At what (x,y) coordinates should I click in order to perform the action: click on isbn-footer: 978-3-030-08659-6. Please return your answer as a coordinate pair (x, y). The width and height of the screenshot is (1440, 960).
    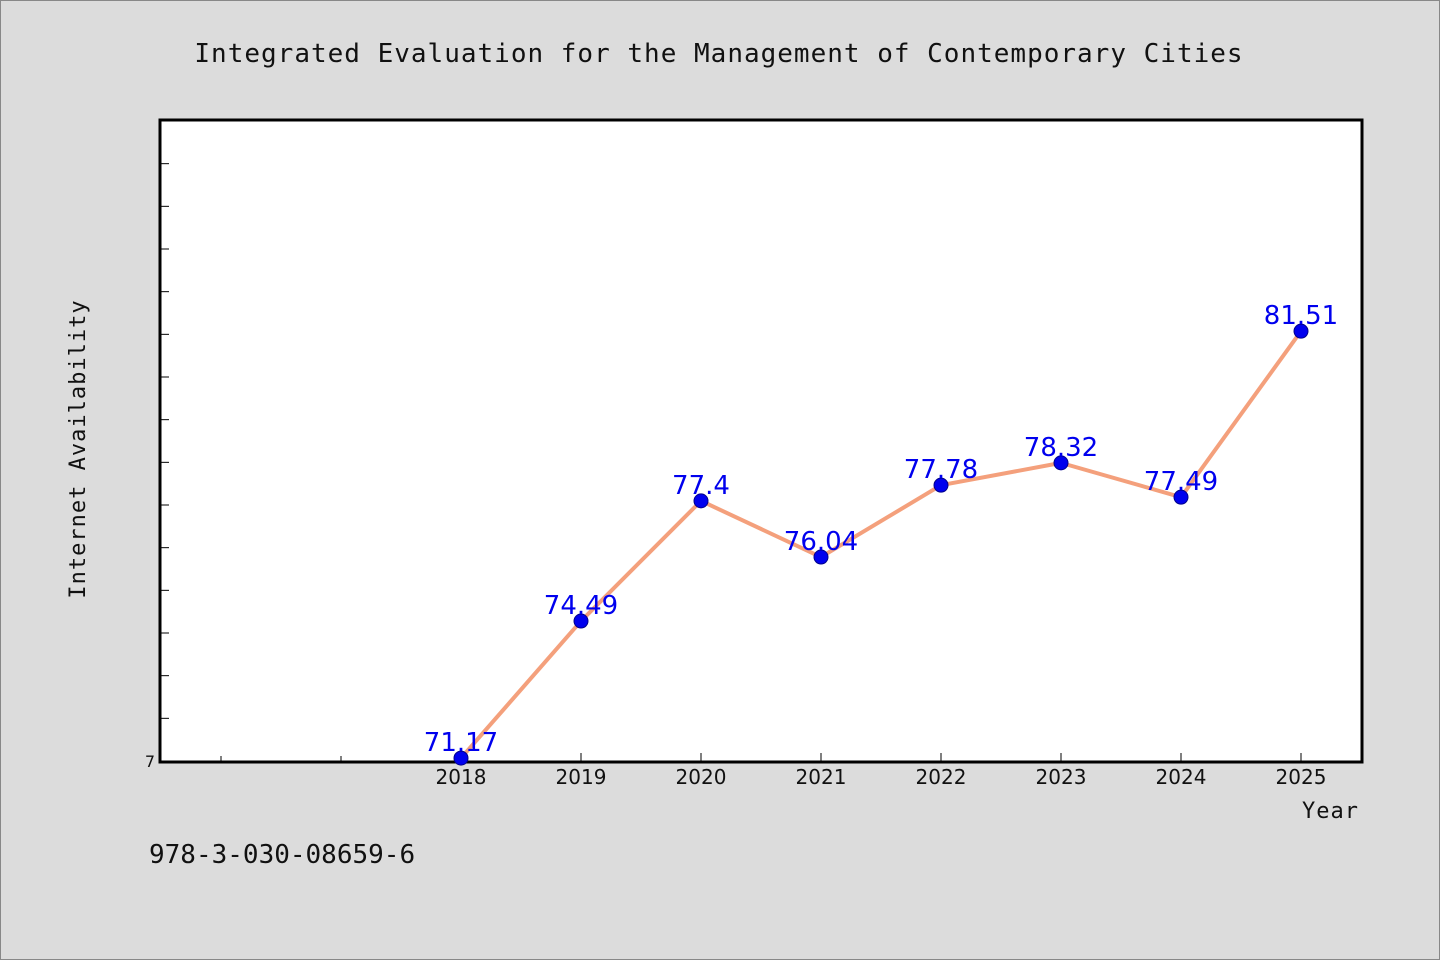
    Looking at the image, I should click on (282, 855).